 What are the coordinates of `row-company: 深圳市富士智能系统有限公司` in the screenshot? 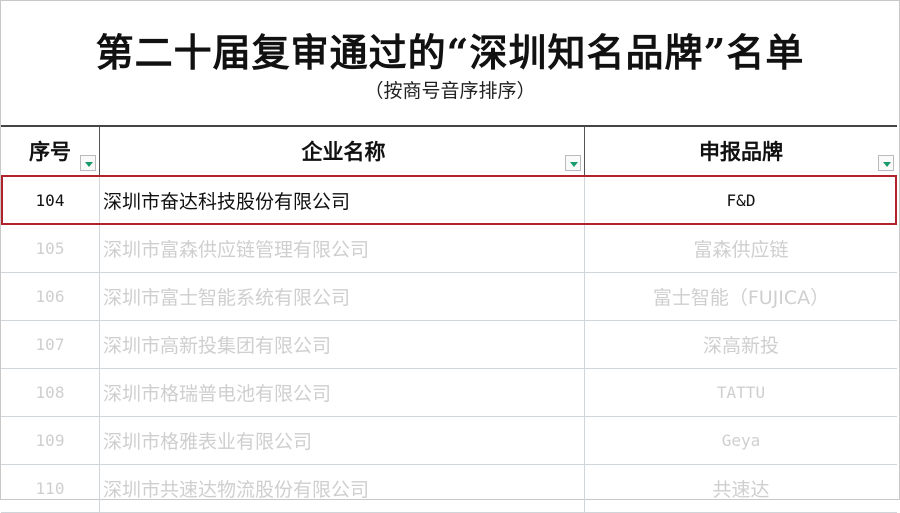 It's located at (342, 296).